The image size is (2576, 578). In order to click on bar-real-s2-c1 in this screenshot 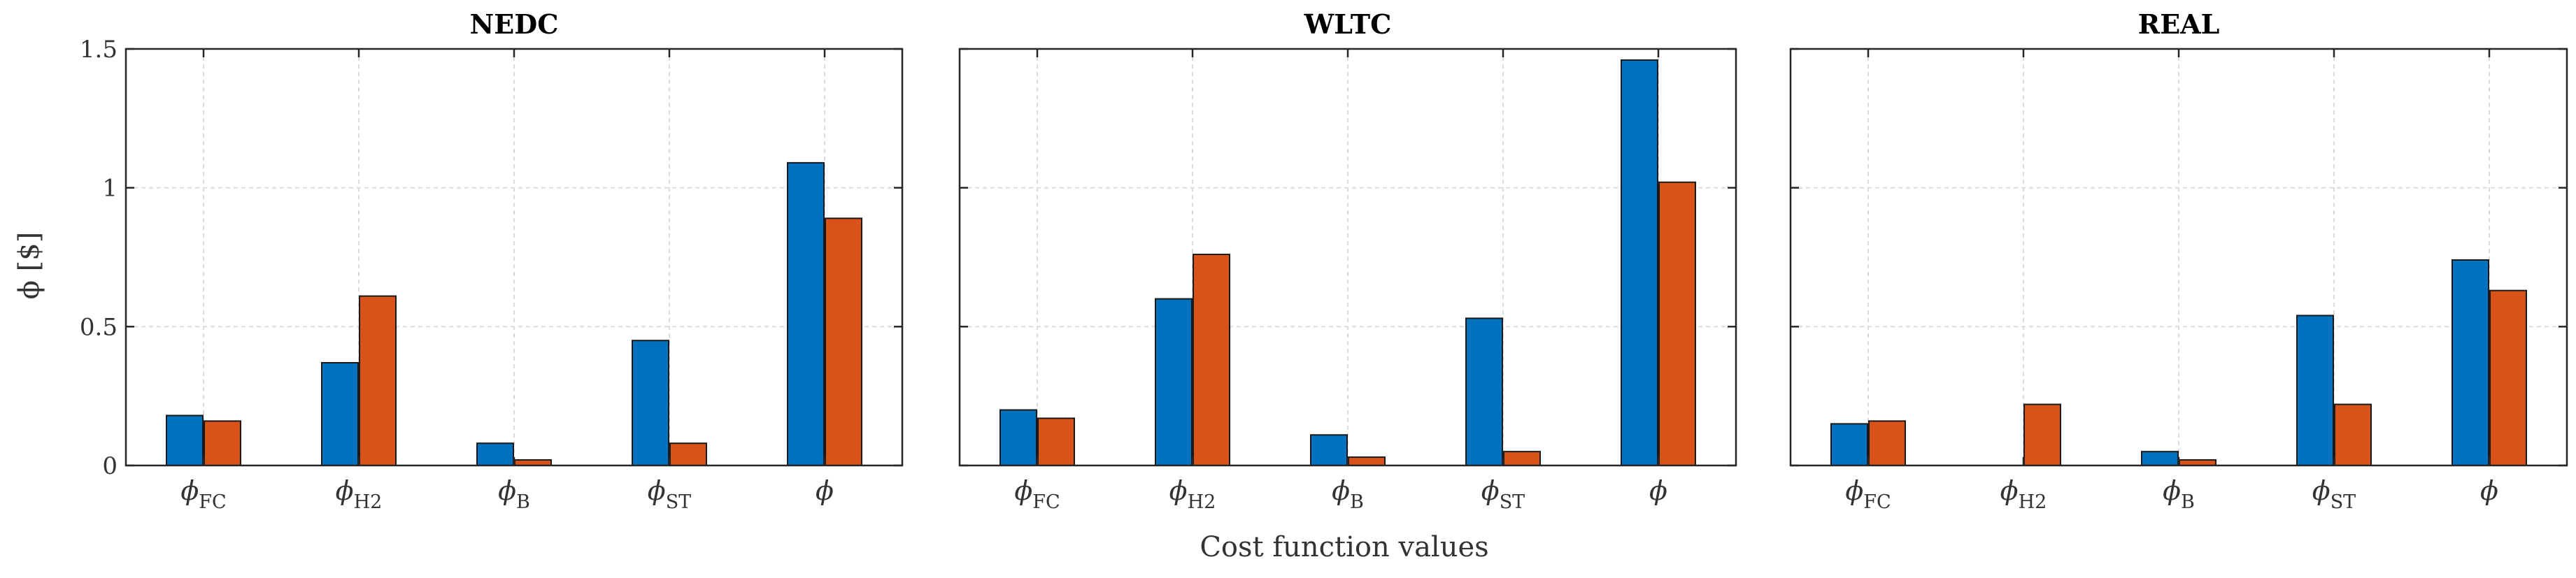, I will do `click(1887, 444)`.